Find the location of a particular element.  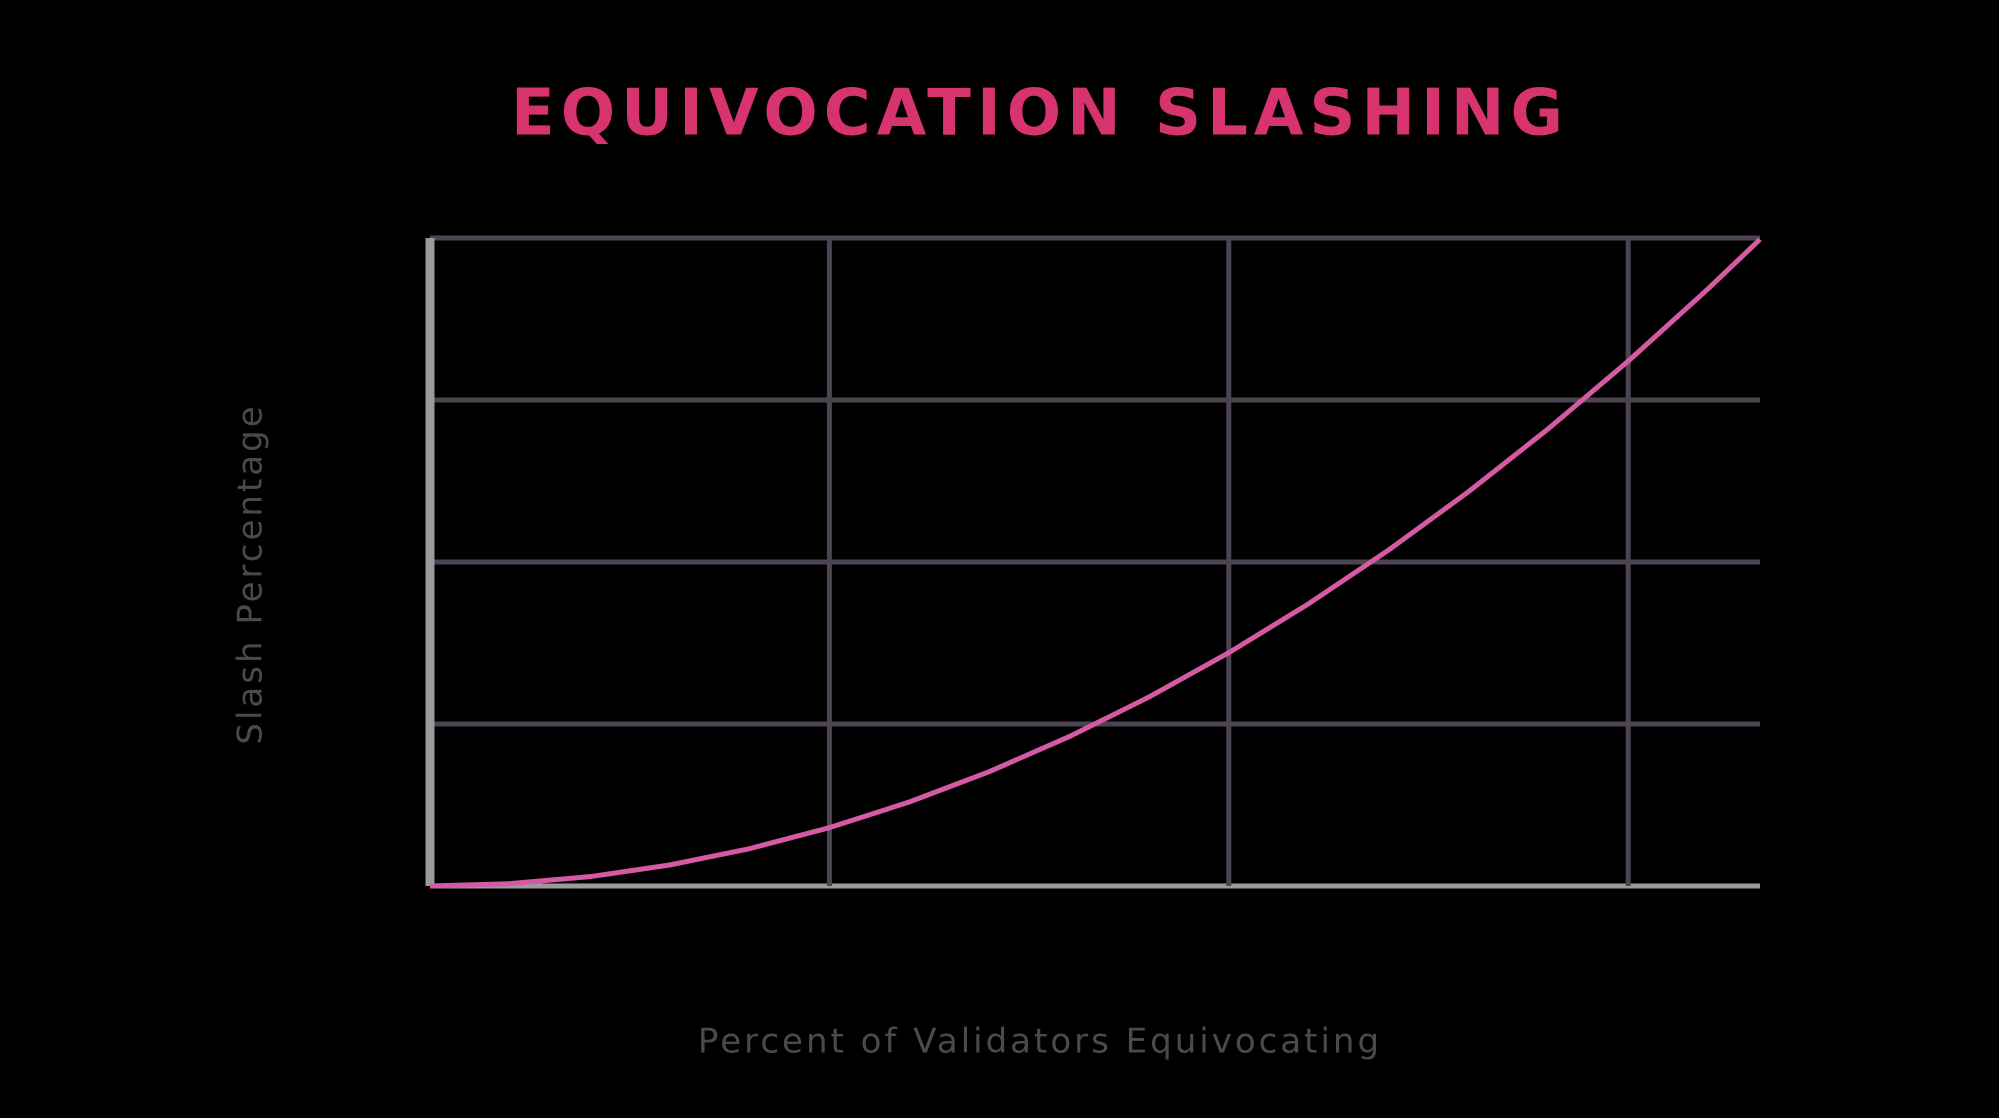

y-axis-label: Slash Percentage is located at coordinates (251, 573).